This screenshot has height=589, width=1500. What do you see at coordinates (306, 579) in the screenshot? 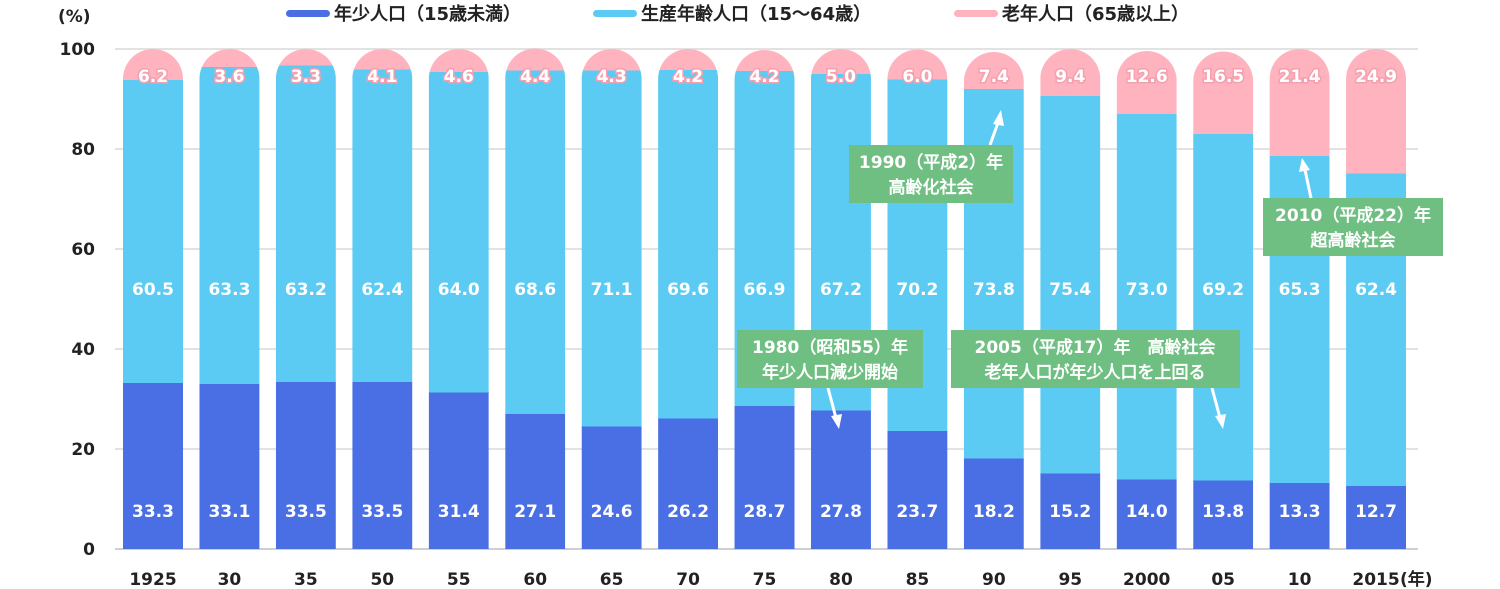
I see `x-tick-label: 35` at bounding box center [306, 579].